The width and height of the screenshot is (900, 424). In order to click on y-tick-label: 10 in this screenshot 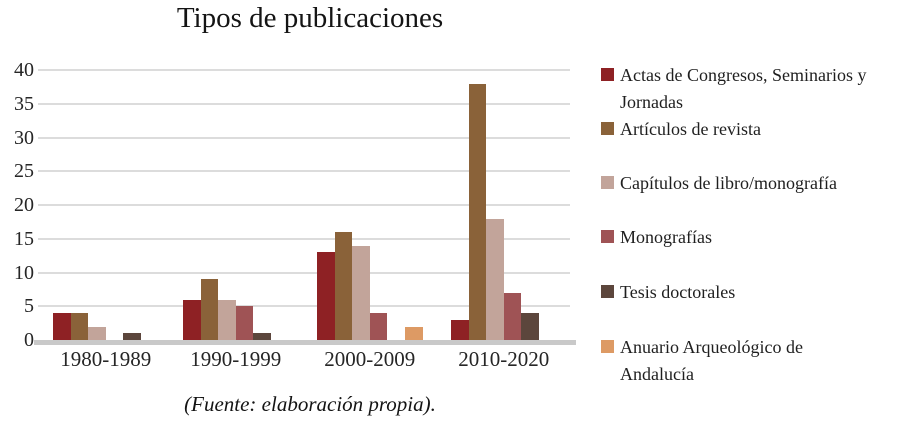, I will do `click(24, 272)`.